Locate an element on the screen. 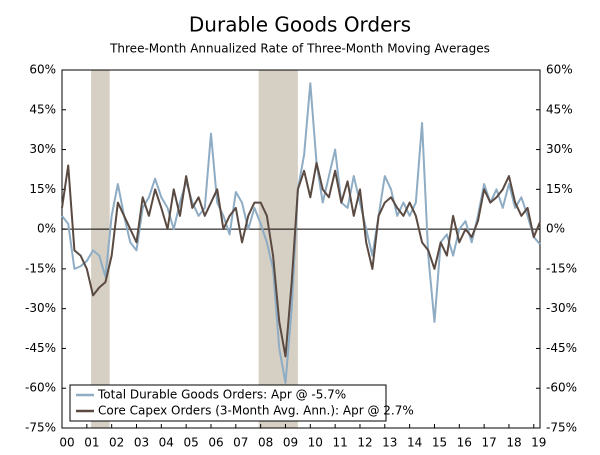 The height and width of the screenshot is (455, 600). x-tick-label: 19 is located at coordinates (538, 443).